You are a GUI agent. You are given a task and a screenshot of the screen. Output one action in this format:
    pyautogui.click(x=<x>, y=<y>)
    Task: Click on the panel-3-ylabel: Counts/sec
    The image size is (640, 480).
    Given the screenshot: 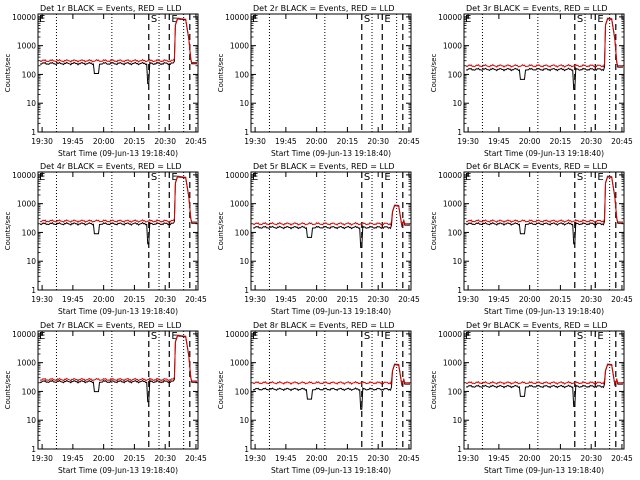 What is the action you would take?
    pyautogui.click(x=434, y=73)
    